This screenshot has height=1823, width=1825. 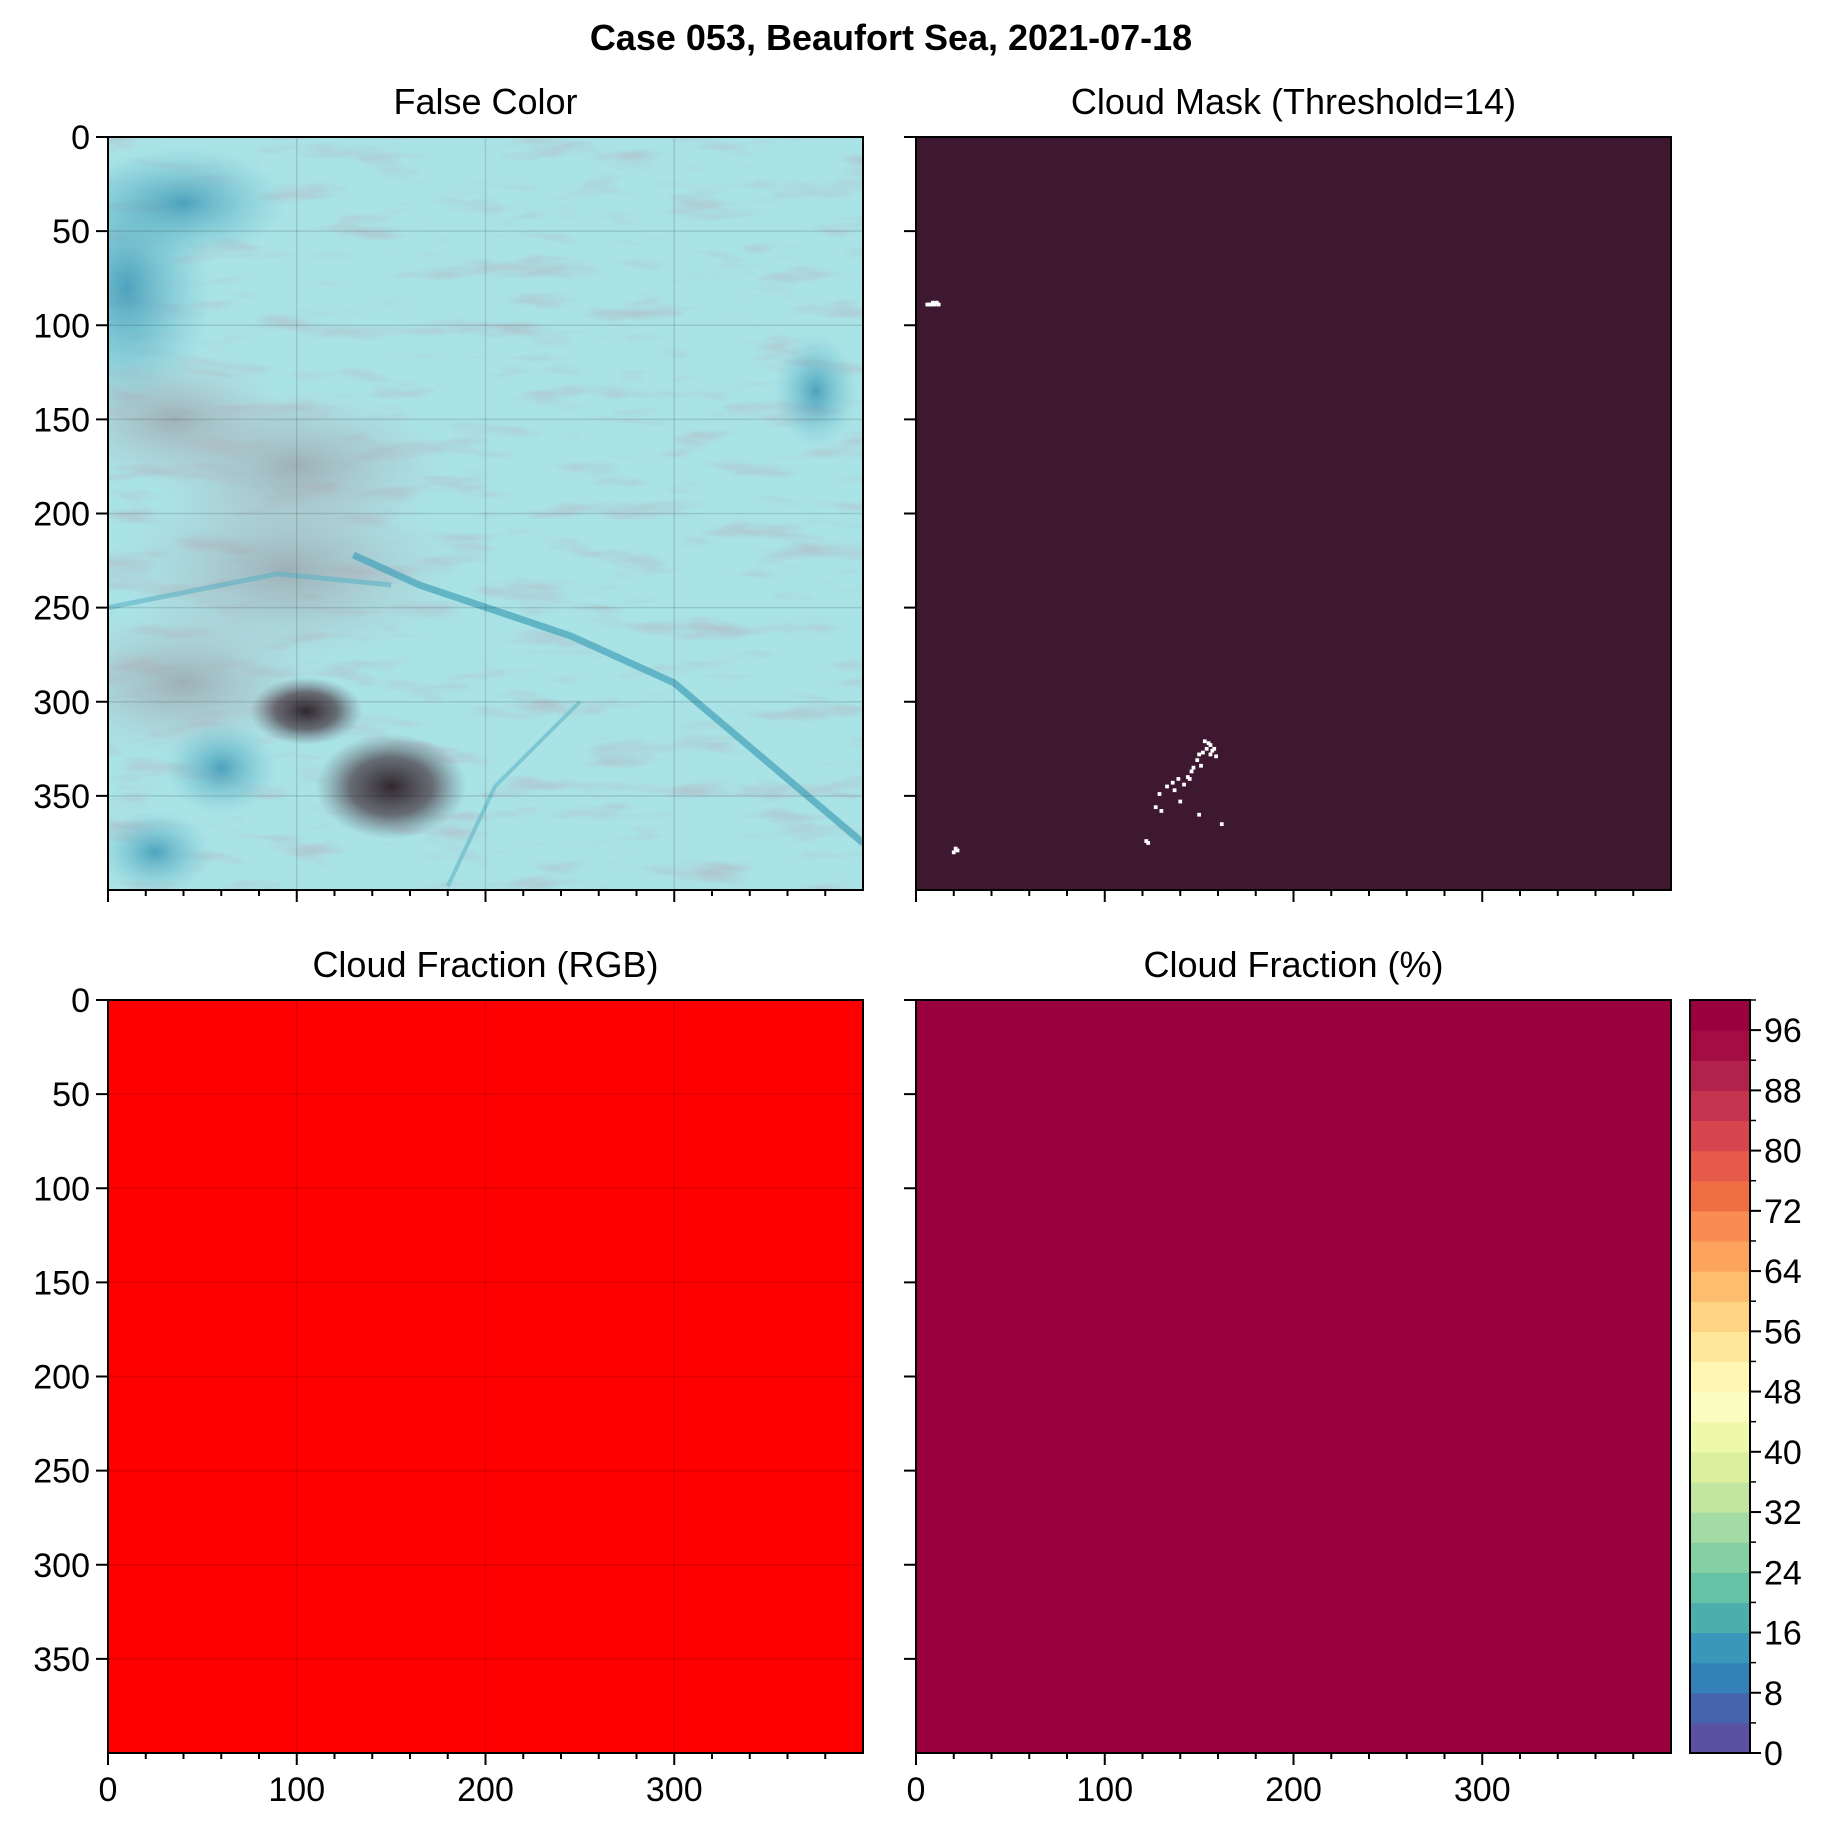 What do you see at coordinates (485, 964) in the screenshot?
I see `panel-title: Cloud Fraction (RGB)` at bounding box center [485, 964].